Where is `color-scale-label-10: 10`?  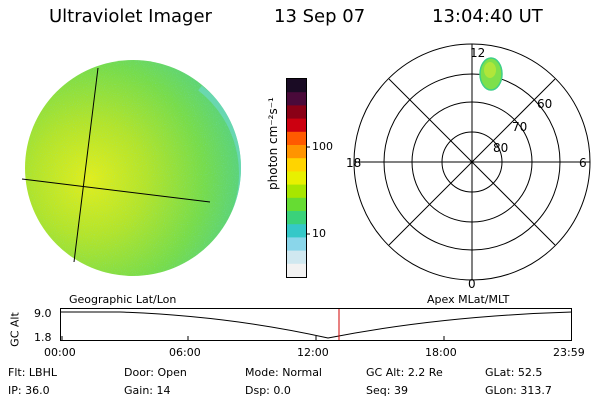
color-scale-label-10: 10 is located at coordinates (319, 233).